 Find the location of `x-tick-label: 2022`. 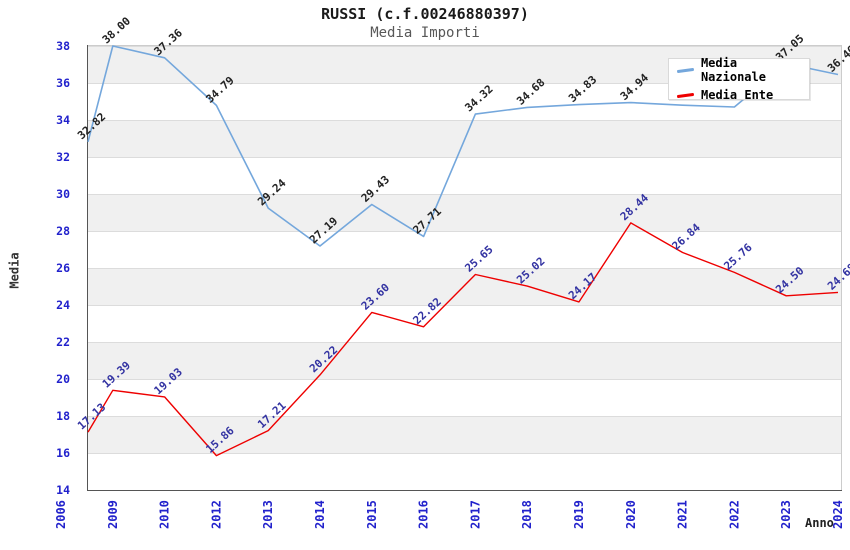

x-tick-label: 2022 is located at coordinates (734, 514).